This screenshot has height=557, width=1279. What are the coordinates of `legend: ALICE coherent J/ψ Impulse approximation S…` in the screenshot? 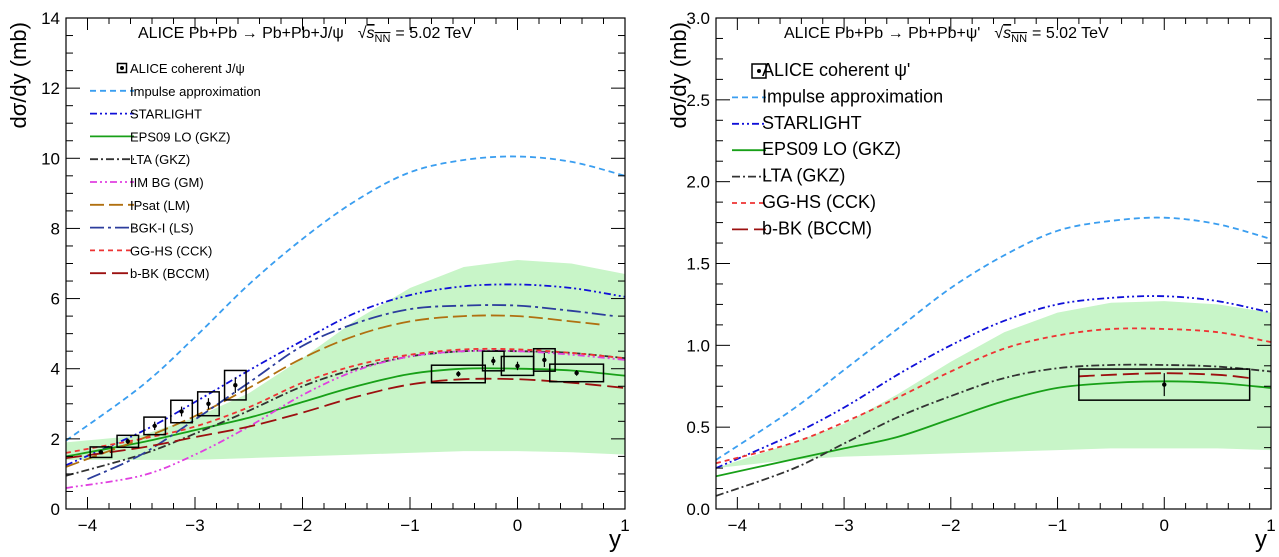 It's located at (175, 171).